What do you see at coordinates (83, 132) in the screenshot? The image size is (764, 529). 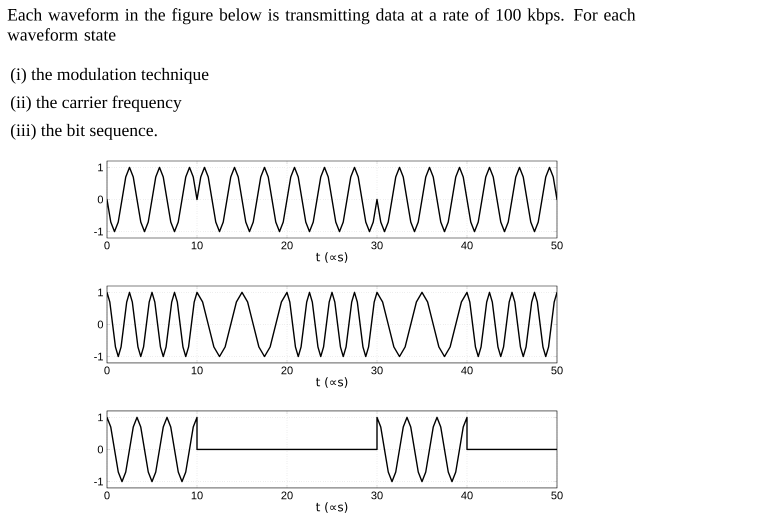 I see `text: (iii) the bit sequence.` at bounding box center [83, 132].